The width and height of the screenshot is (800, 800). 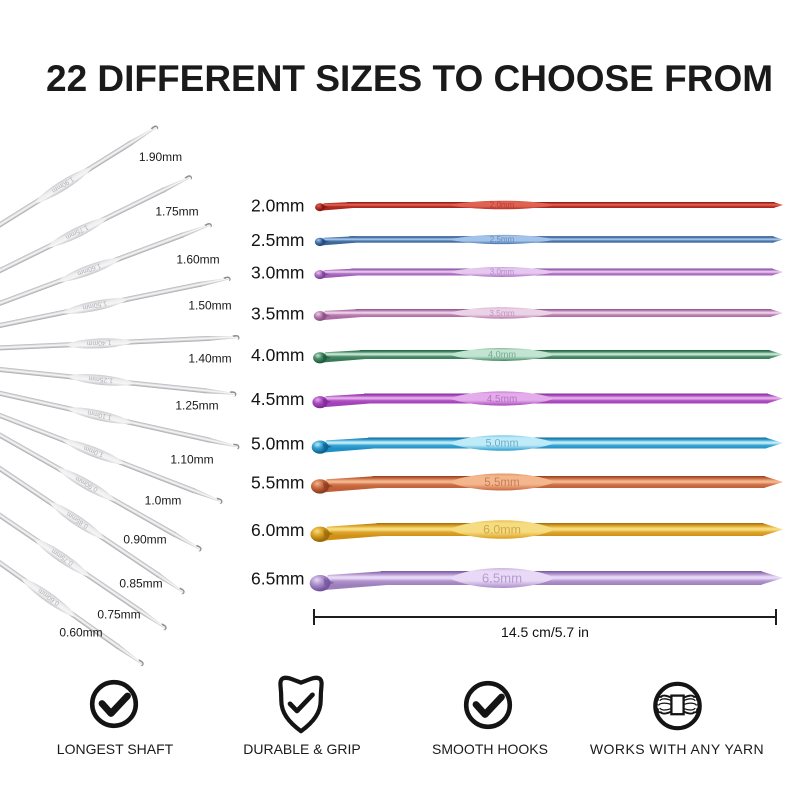 I want to click on svg-text: 0.85mm, so click(x=140, y=583).